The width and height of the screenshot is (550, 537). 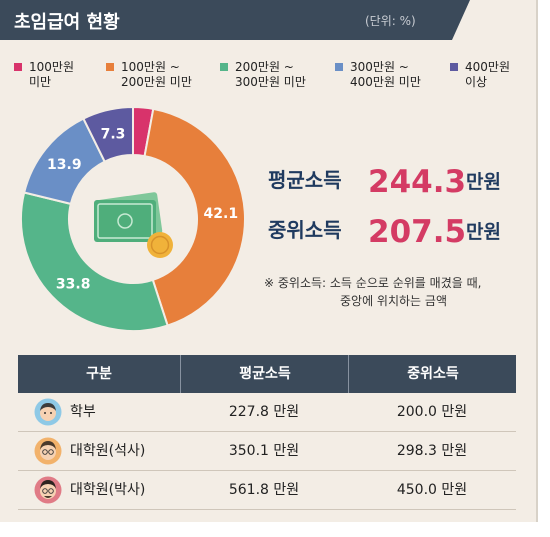 What do you see at coordinates (417, 232) in the screenshot?
I see `median-income-value: 207.5` at bounding box center [417, 232].